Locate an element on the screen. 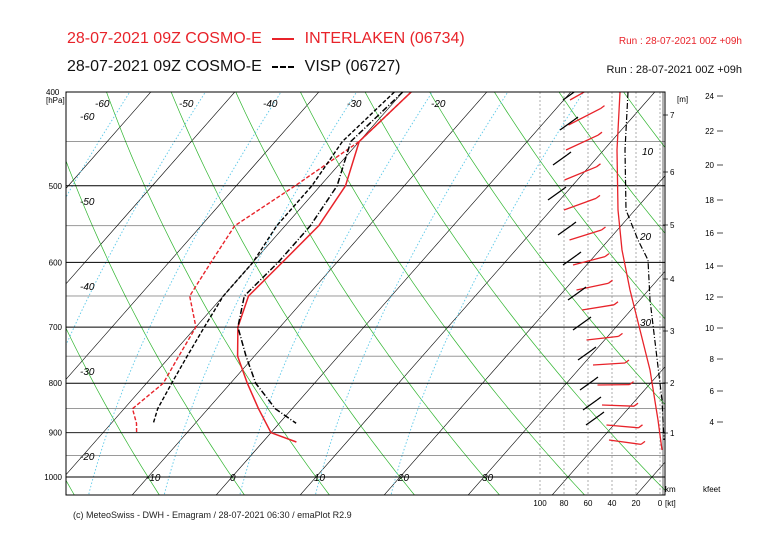 The width and height of the screenshot is (766, 541). temperature-label-right: 30 is located at coordinates (646, 323).